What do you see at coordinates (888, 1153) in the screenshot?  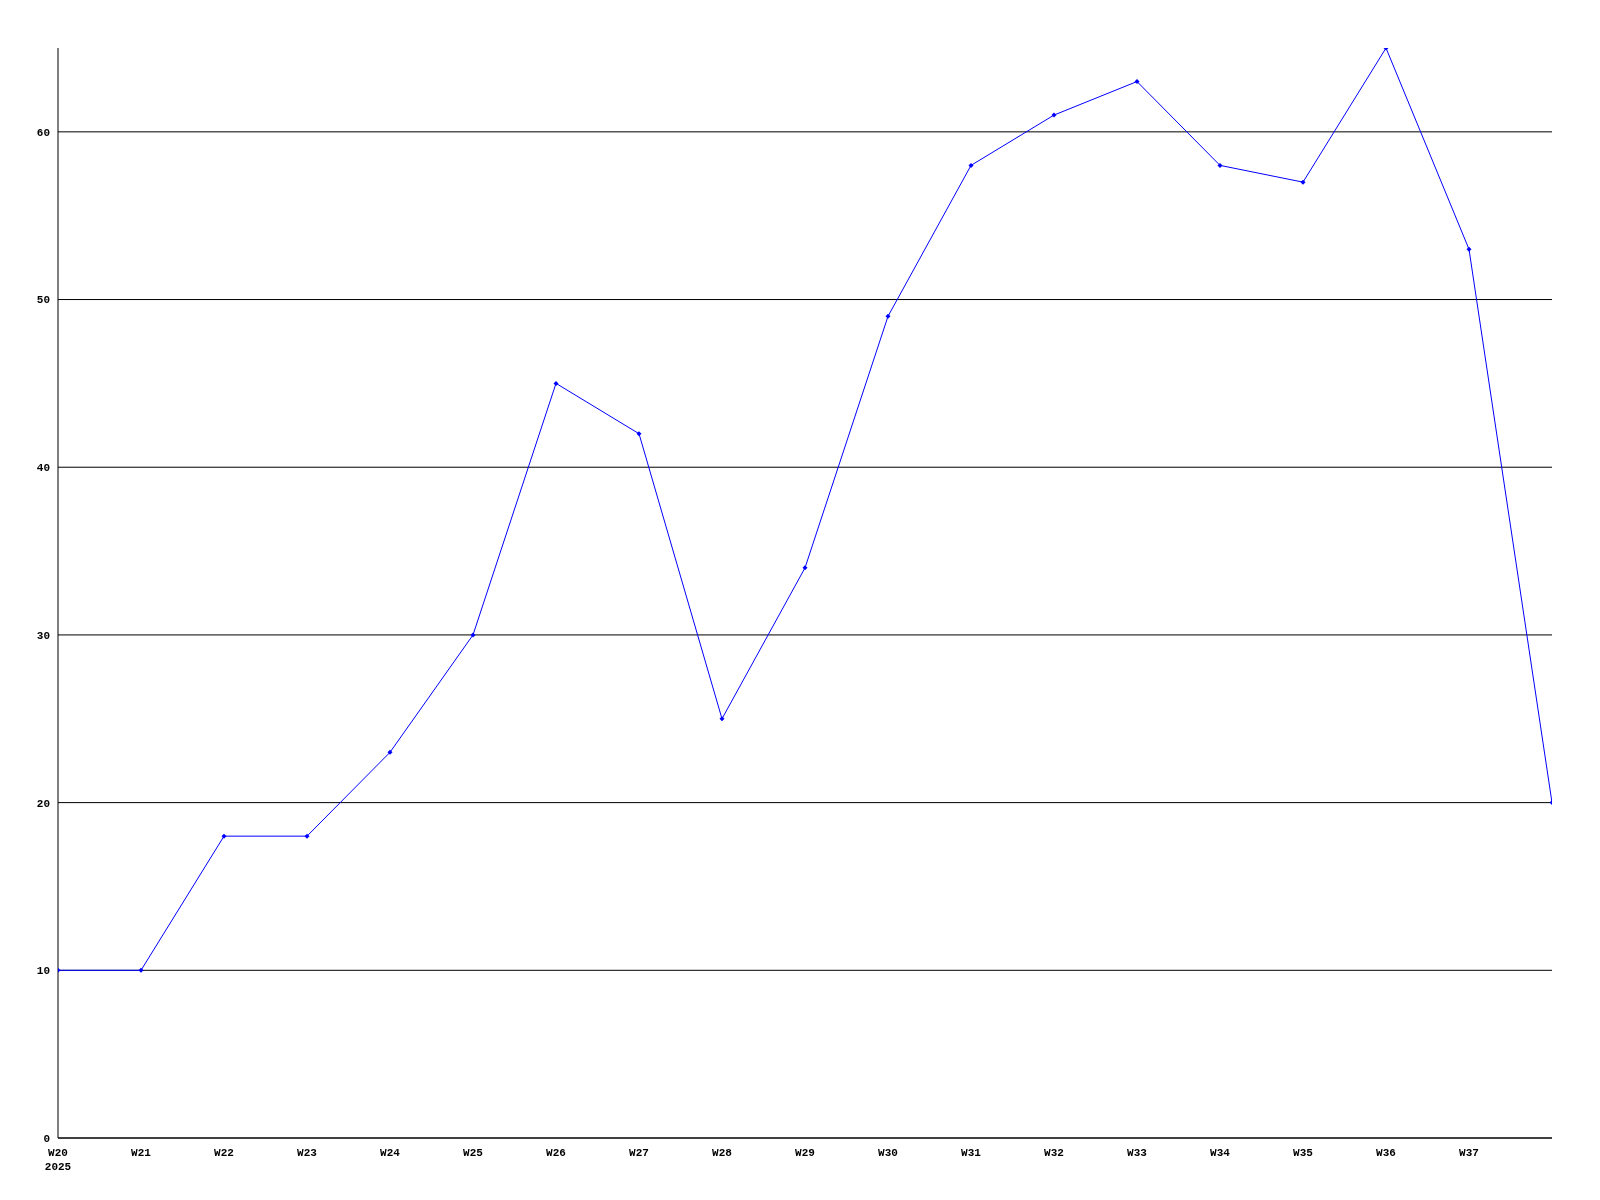 I see `x-tick-label: W30` at bounding box center [888, 1153].